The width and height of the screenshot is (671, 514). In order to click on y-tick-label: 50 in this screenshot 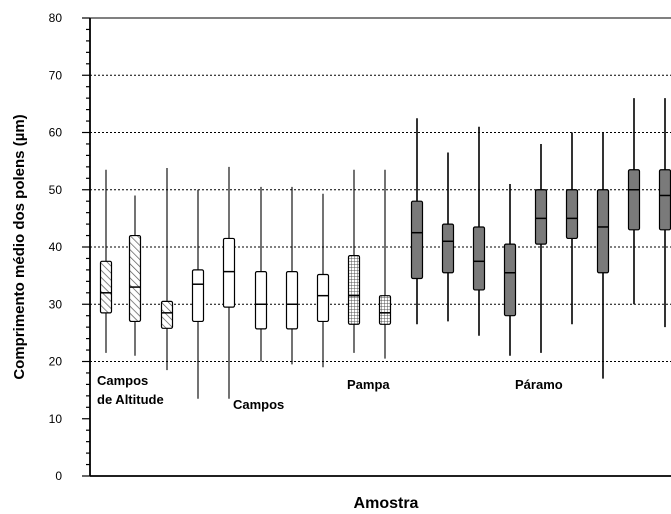, I will do `click(56, 190)`.